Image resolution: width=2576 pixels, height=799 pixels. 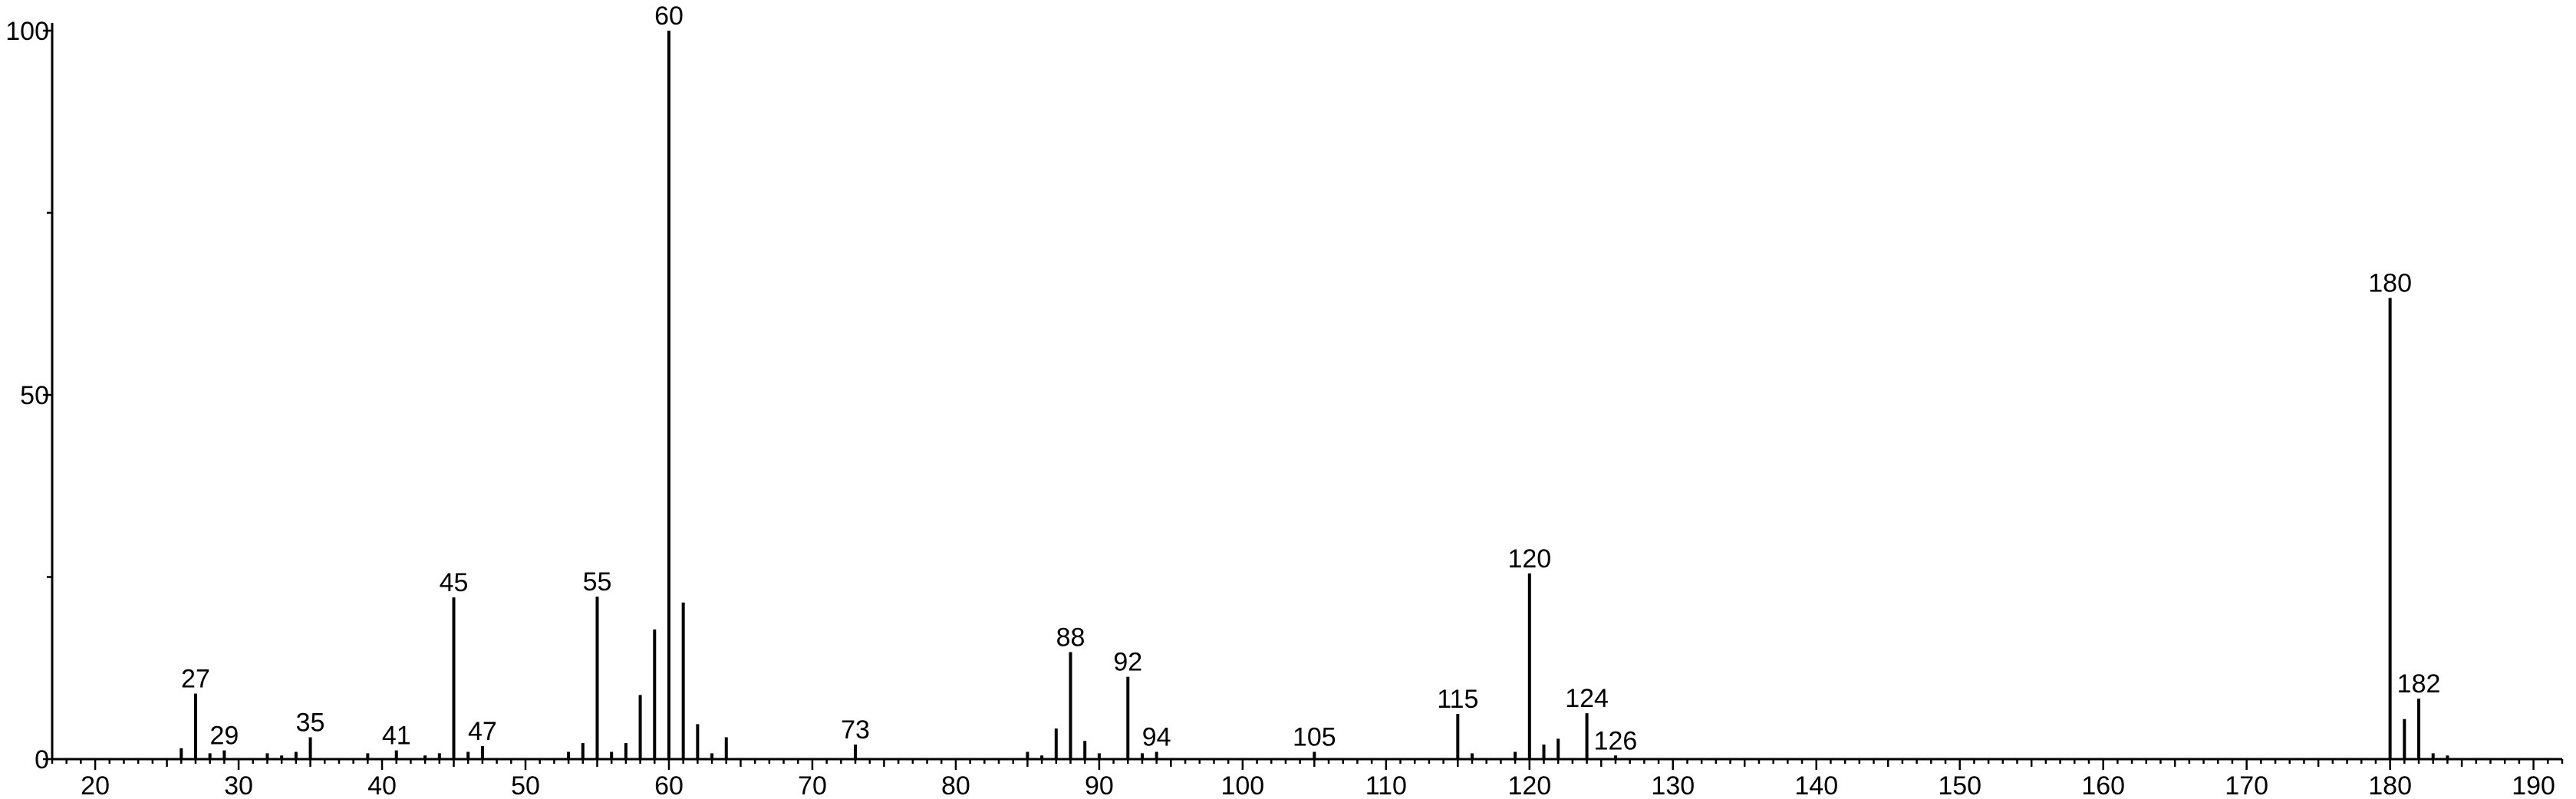 I want to click on x-tick-label: 120, so click(x=1529, y=785).